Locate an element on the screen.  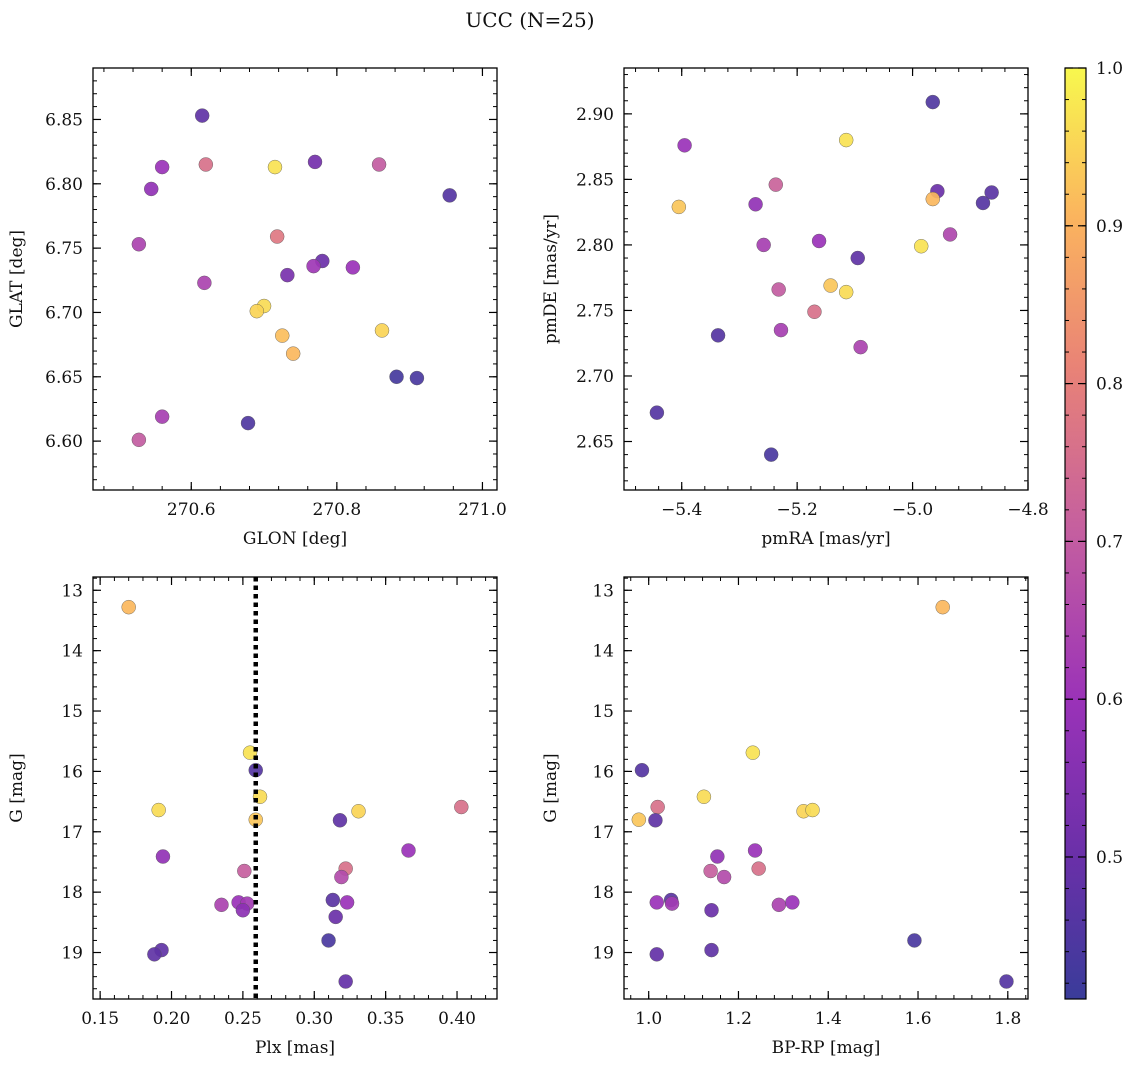
y-tick-label: 2.70 is located at coordinates (595, 377).